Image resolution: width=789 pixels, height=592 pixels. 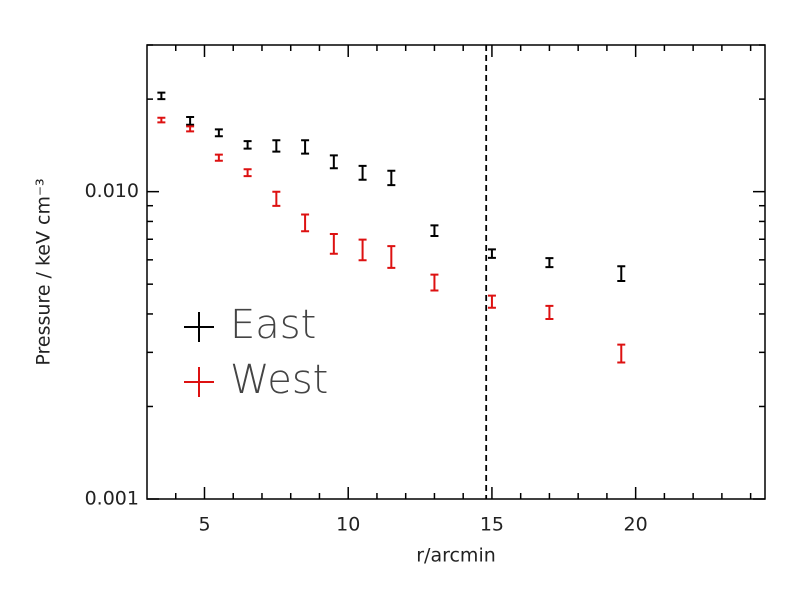 What do you see at coordinates (273, 325) in the screenshot?
I see `legend-label: East` at bounding box center [273, 325].